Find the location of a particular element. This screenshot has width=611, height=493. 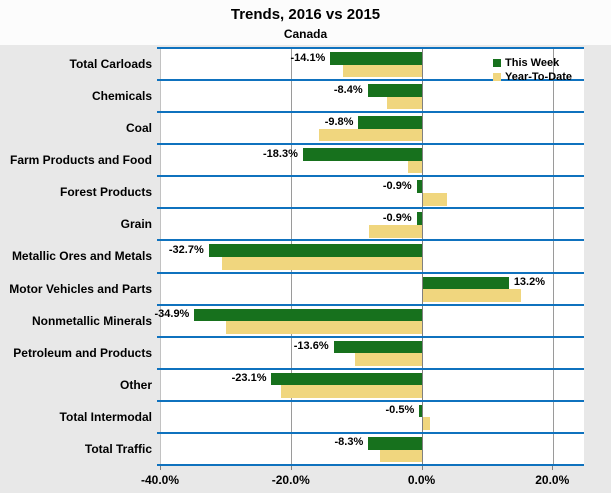

title-band: Trends, 2016 vs 2015 Canada is located at coordinates (305, 22).